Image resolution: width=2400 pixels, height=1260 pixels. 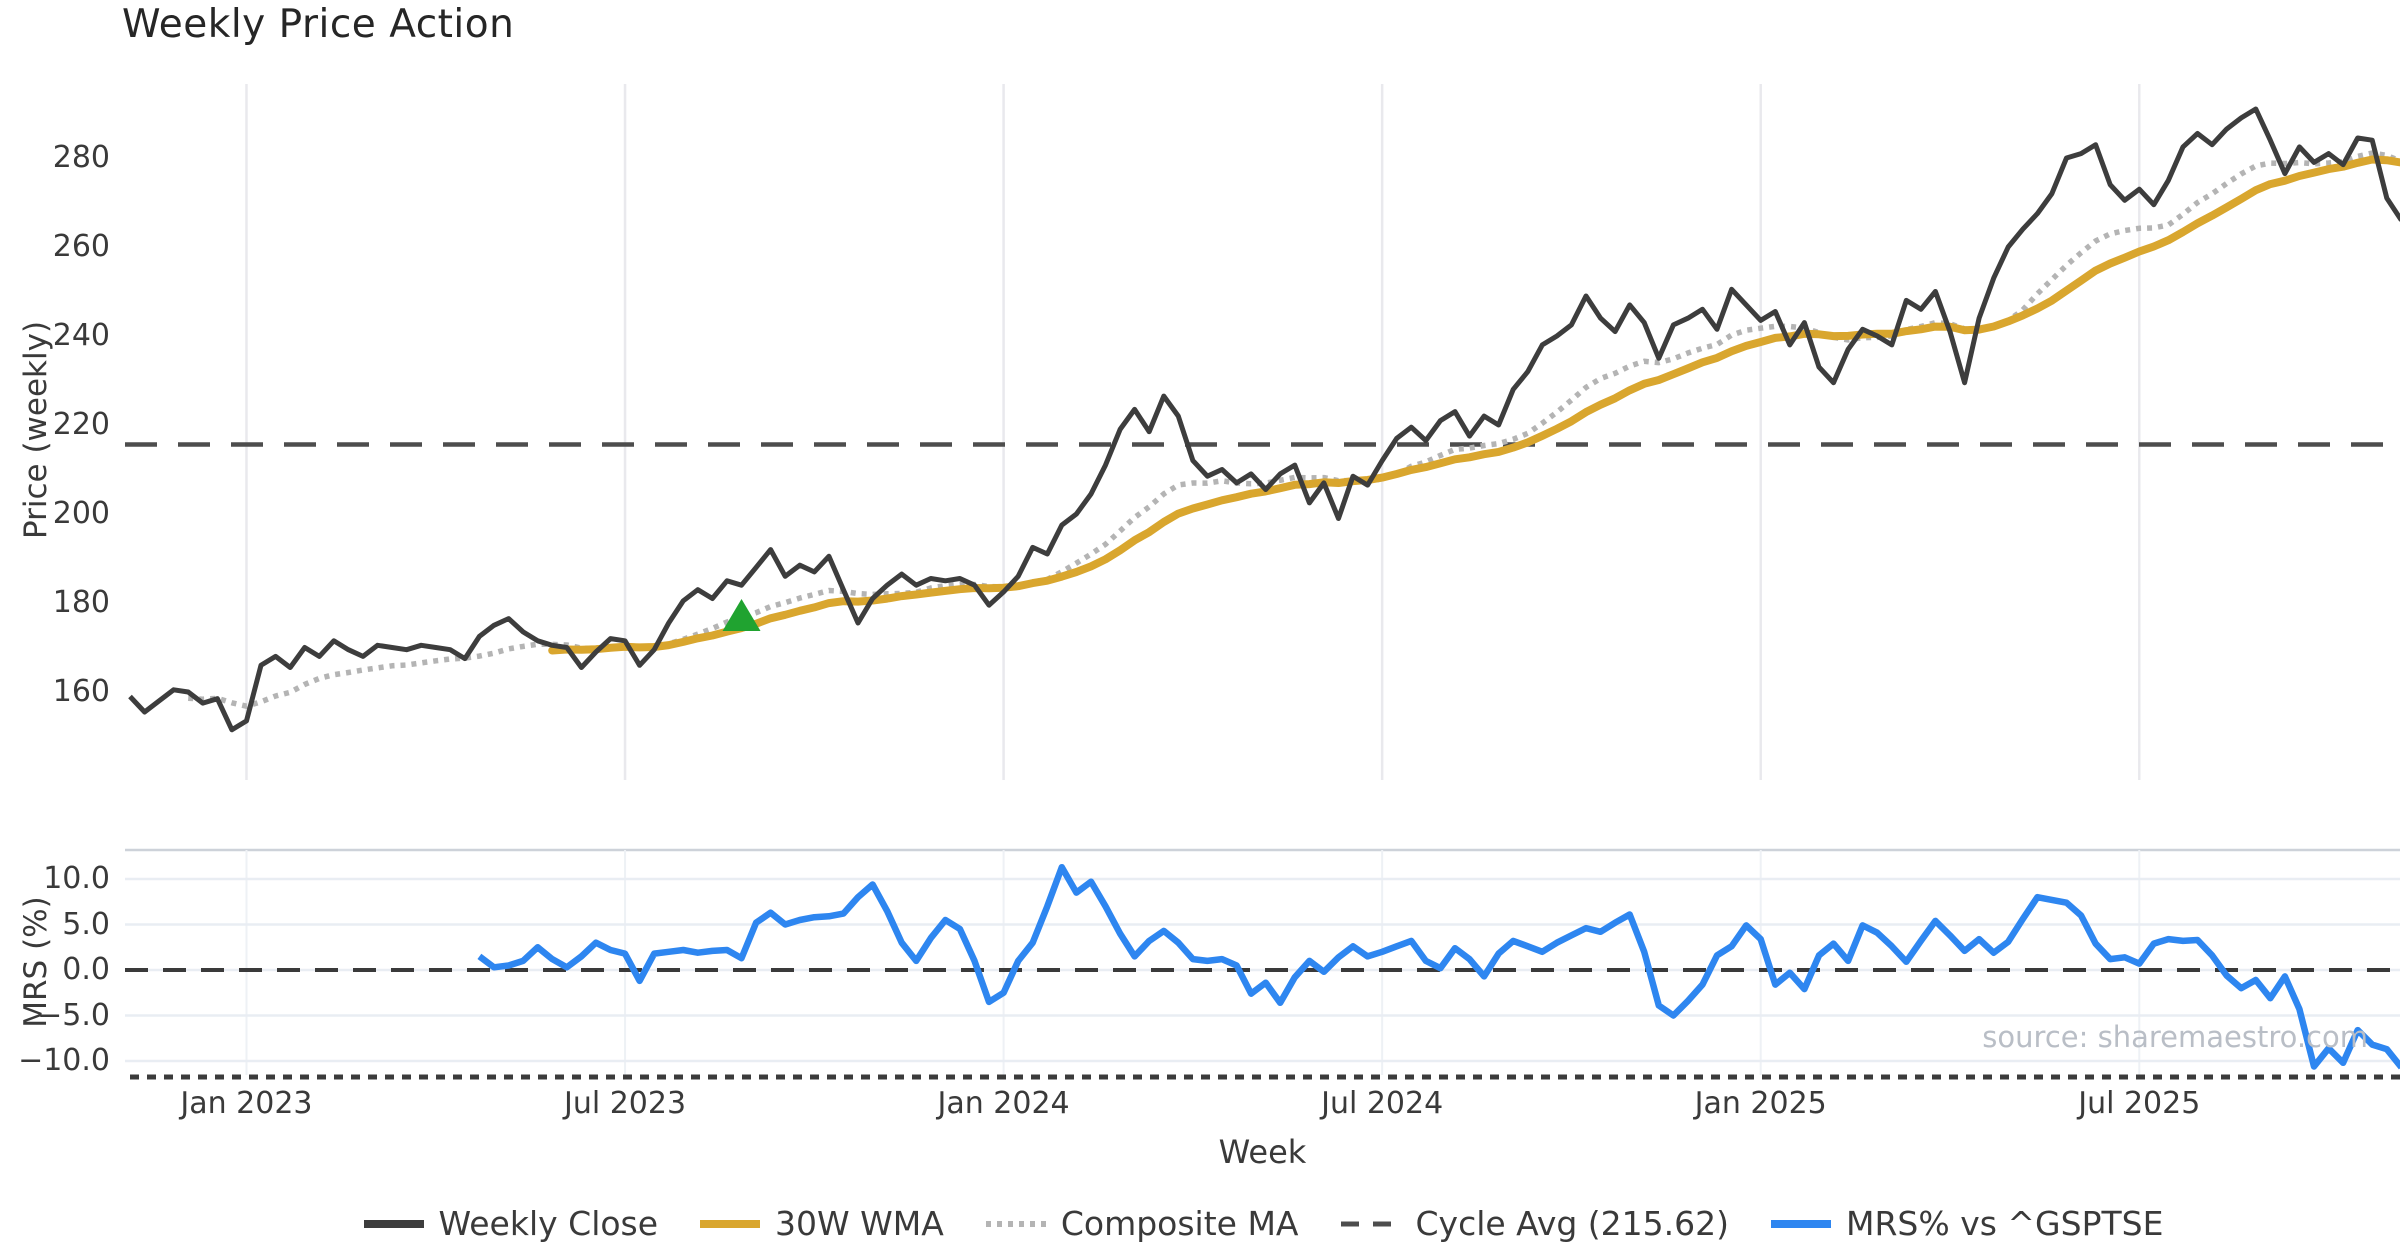 What do you see at coordinates (81, 424) in the screenshot?
I see `price-tick-label: 220` at bounding box center [81, 424].